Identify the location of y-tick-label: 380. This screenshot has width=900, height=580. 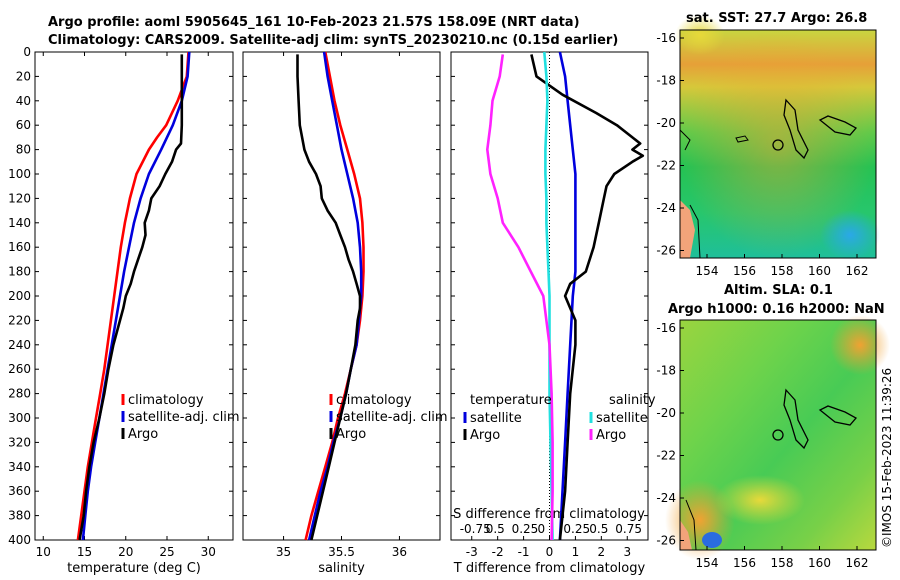
(19, 516).